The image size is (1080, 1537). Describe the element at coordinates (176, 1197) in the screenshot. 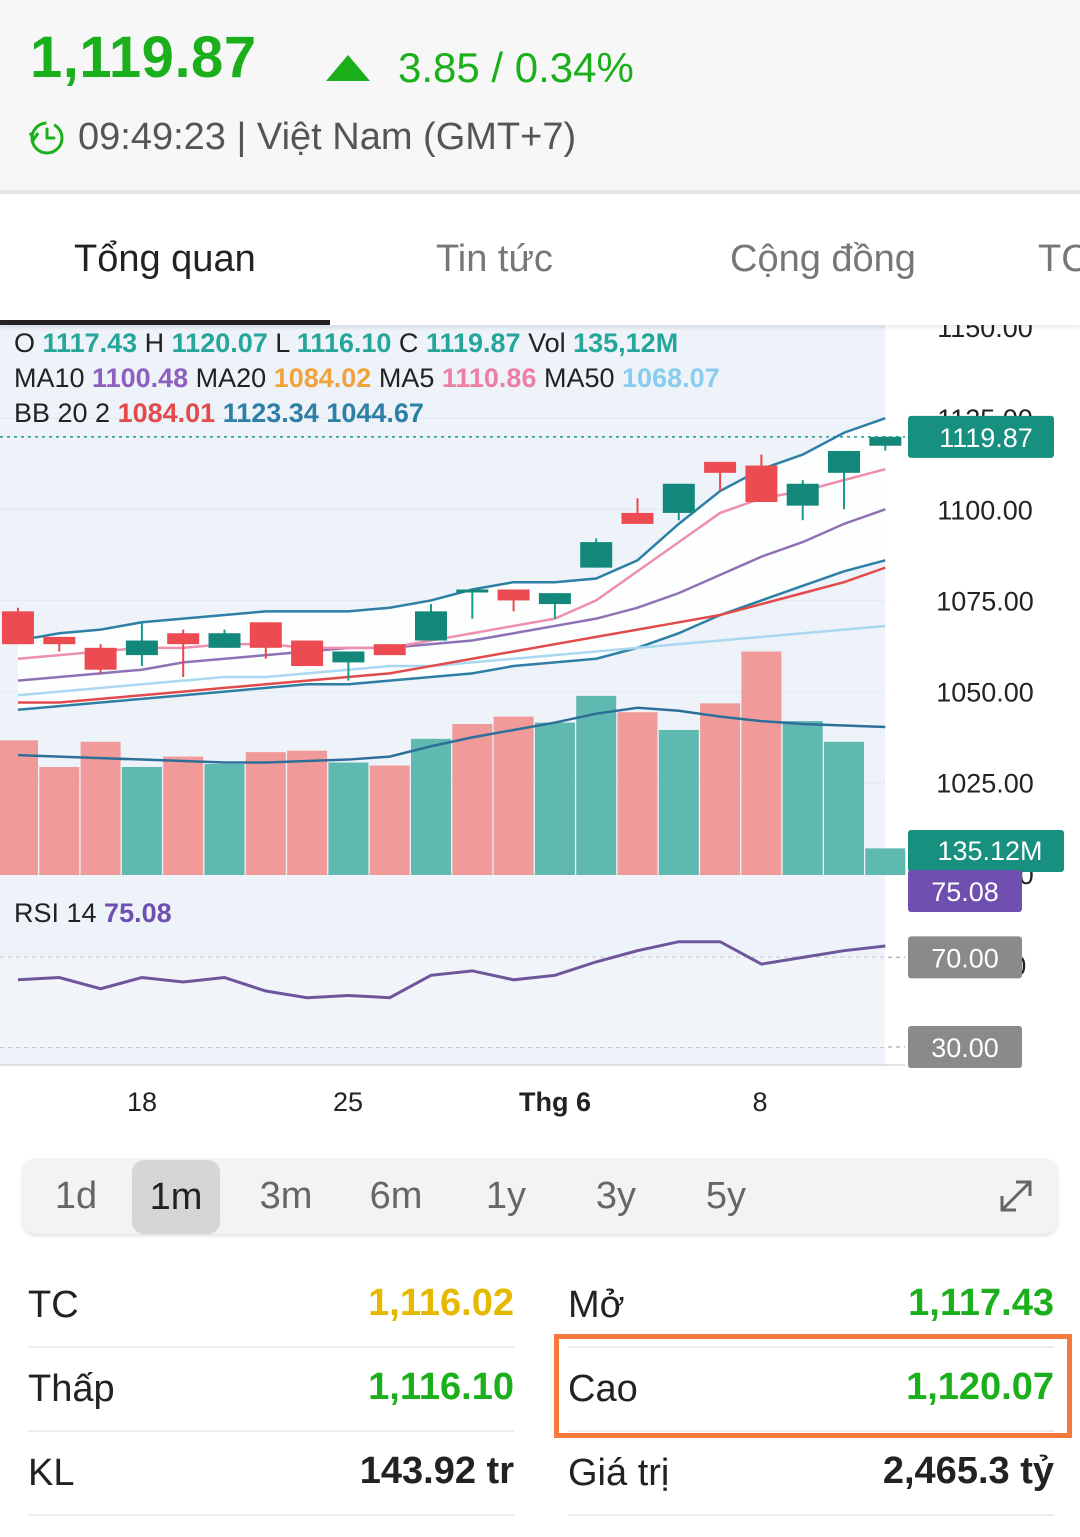

I see `range-1m: 1m` at that location.